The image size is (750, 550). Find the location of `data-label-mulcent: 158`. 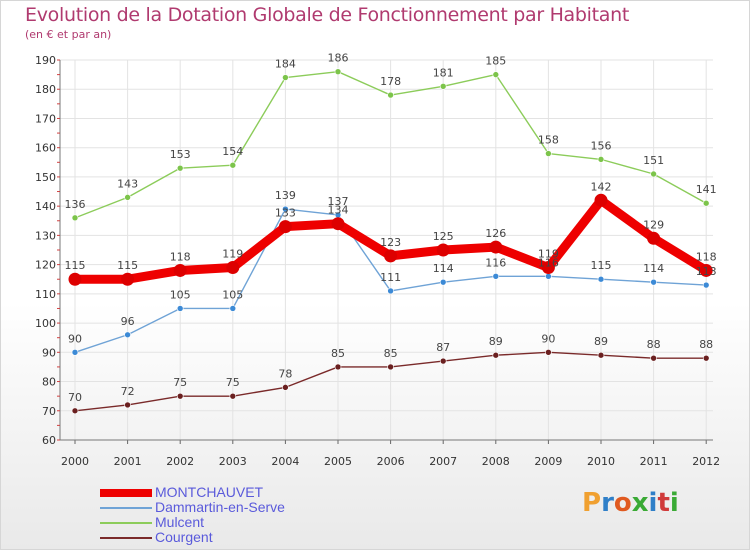

data-label-mulcent: 158 is located at coordinates (548, 140).